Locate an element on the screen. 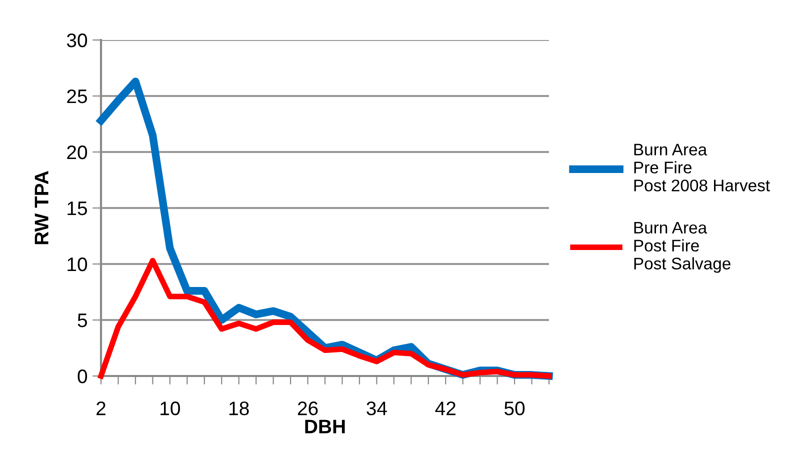  x-tick-label: 2 is located at coordinates (101, 409).